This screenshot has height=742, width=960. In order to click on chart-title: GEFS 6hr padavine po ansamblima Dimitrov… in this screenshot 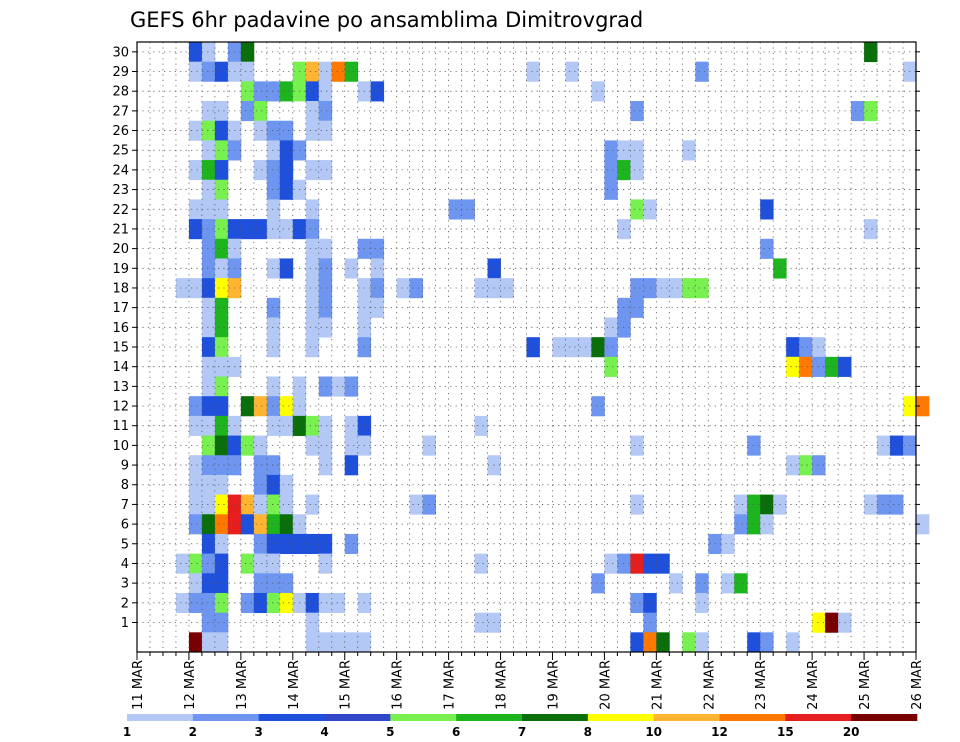, I will do `click(386, 20)`.